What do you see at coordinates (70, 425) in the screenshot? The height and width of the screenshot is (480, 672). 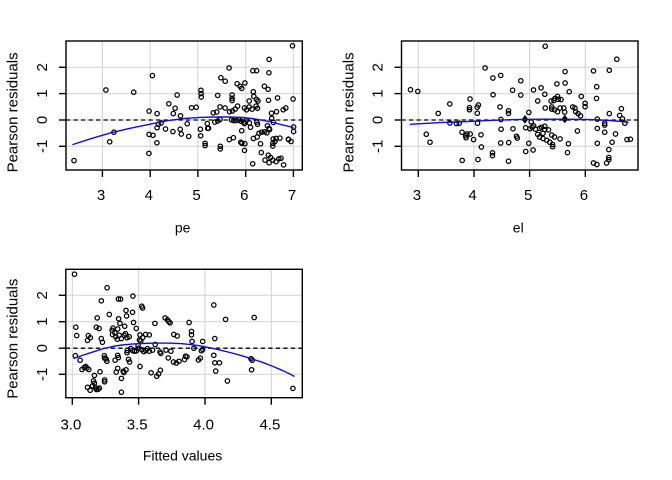 I see `svg-text: 3.0` at bounding box center [70, 425].